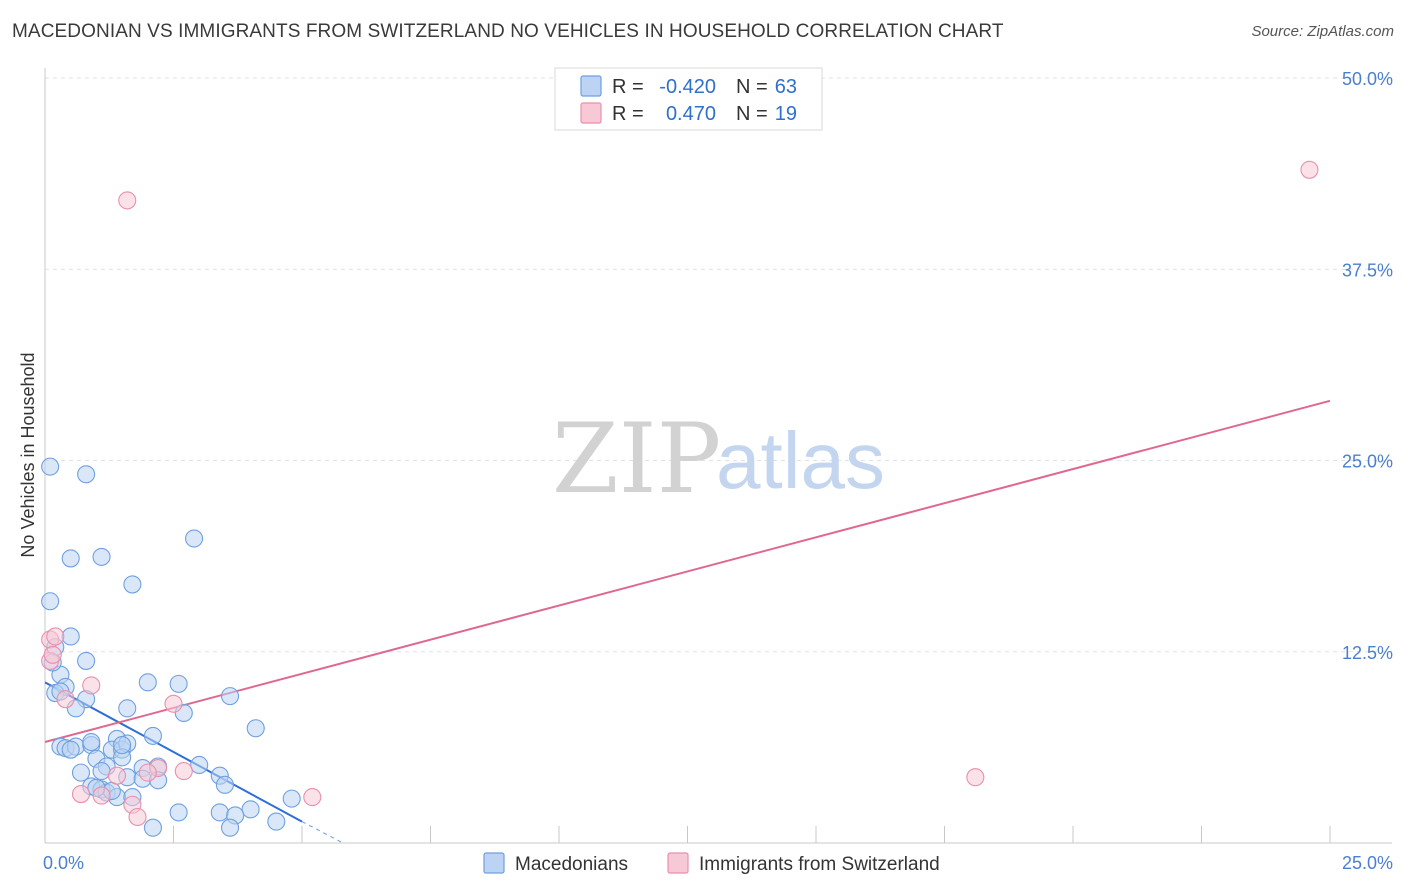  I want to click on x-tick-label-min: 0.0%, so click(63, 863).